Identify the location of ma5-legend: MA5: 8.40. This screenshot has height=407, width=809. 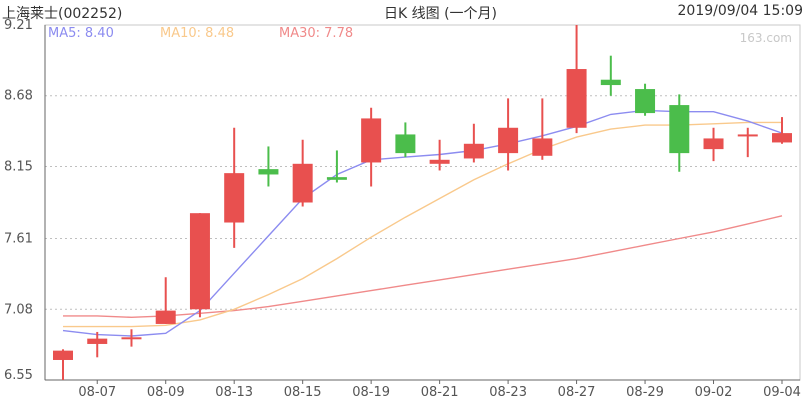
(81, 33).